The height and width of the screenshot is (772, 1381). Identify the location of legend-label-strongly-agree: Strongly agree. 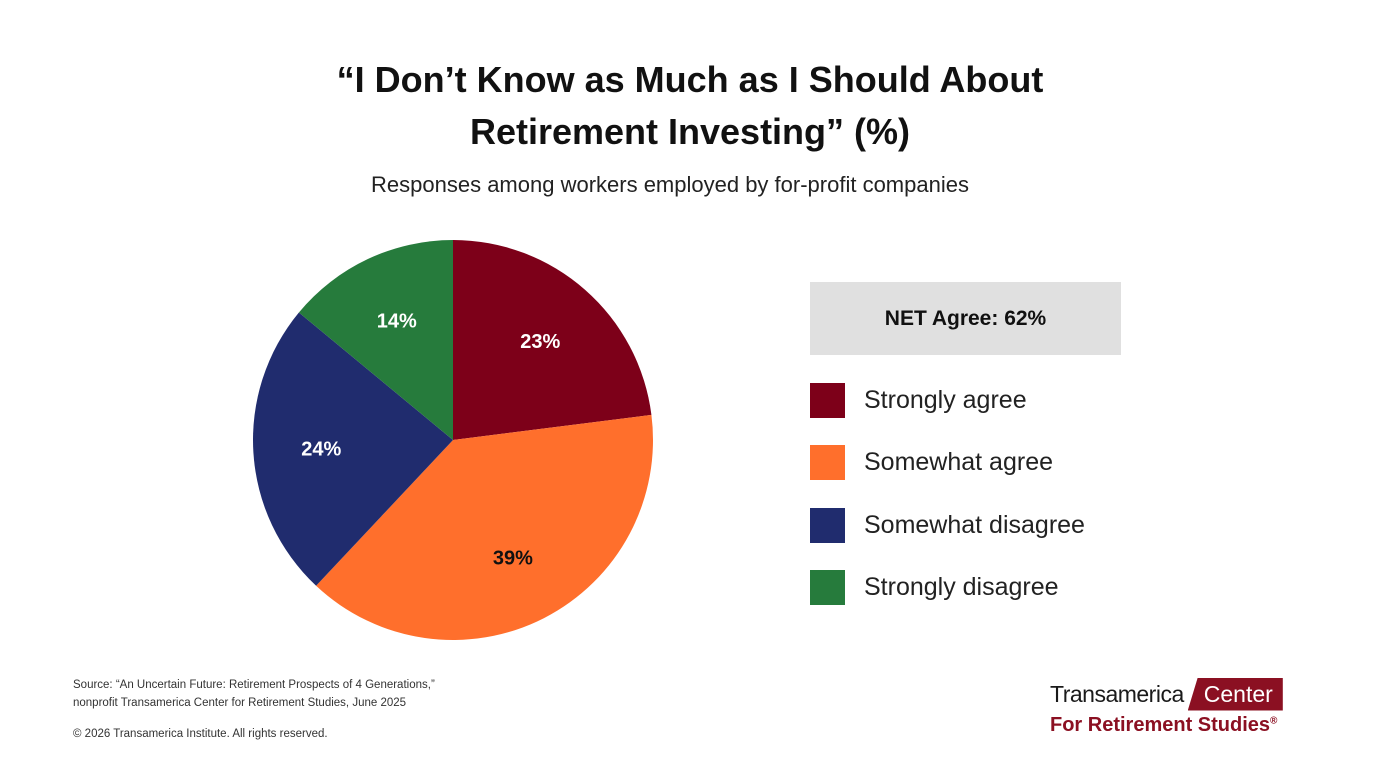
(945, 399).